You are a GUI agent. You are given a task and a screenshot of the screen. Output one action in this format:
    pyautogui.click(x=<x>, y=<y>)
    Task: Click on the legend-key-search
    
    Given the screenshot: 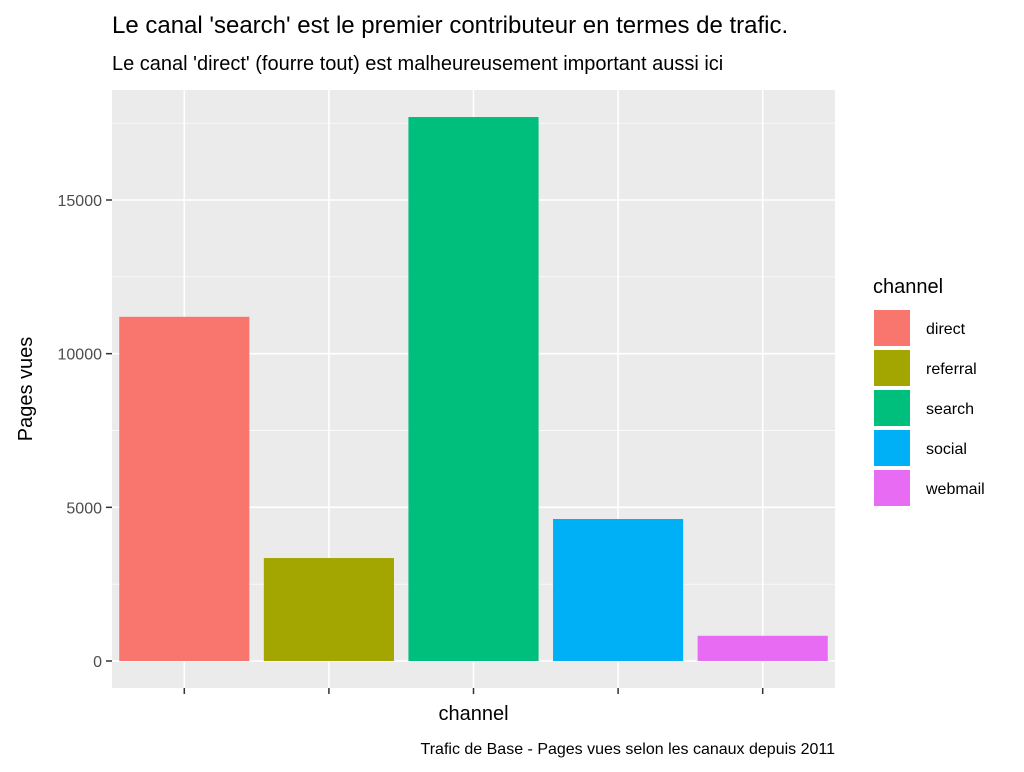 What is the action you would take?
    pyautogui.click(x=892, y=408)
    